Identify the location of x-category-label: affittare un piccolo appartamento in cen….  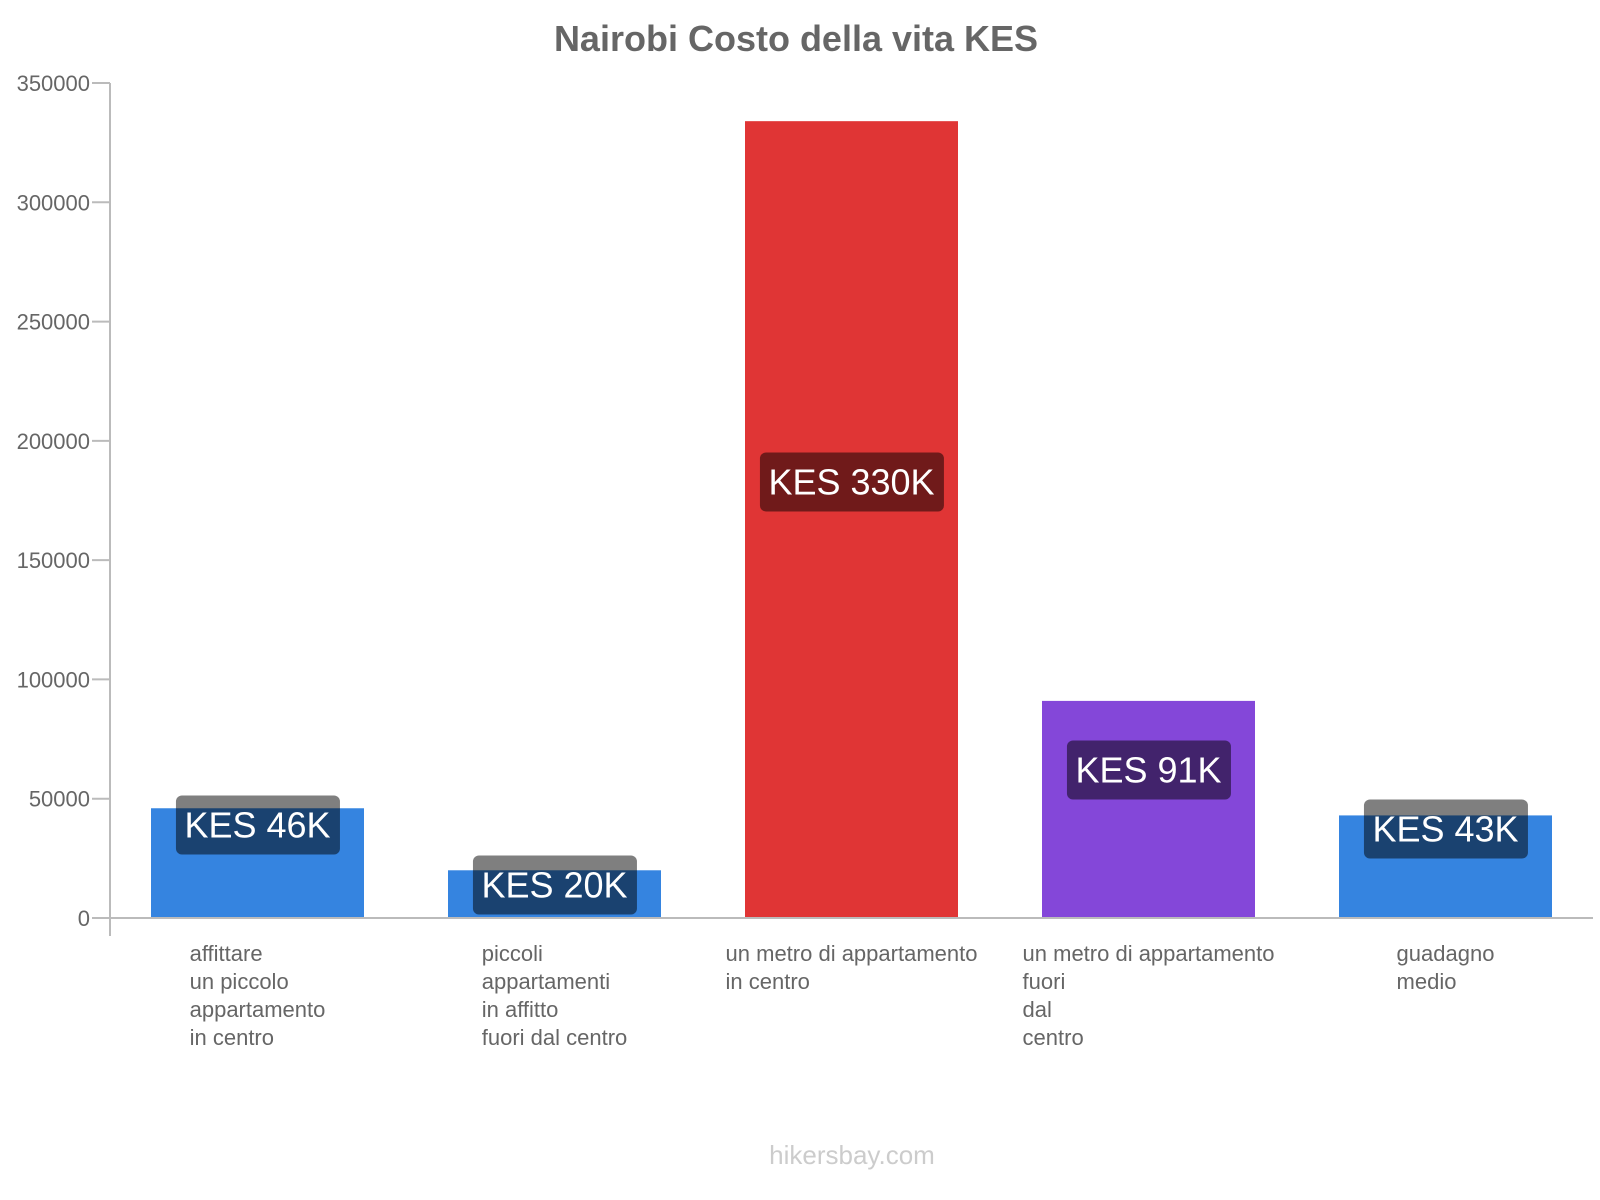
(258, 996).